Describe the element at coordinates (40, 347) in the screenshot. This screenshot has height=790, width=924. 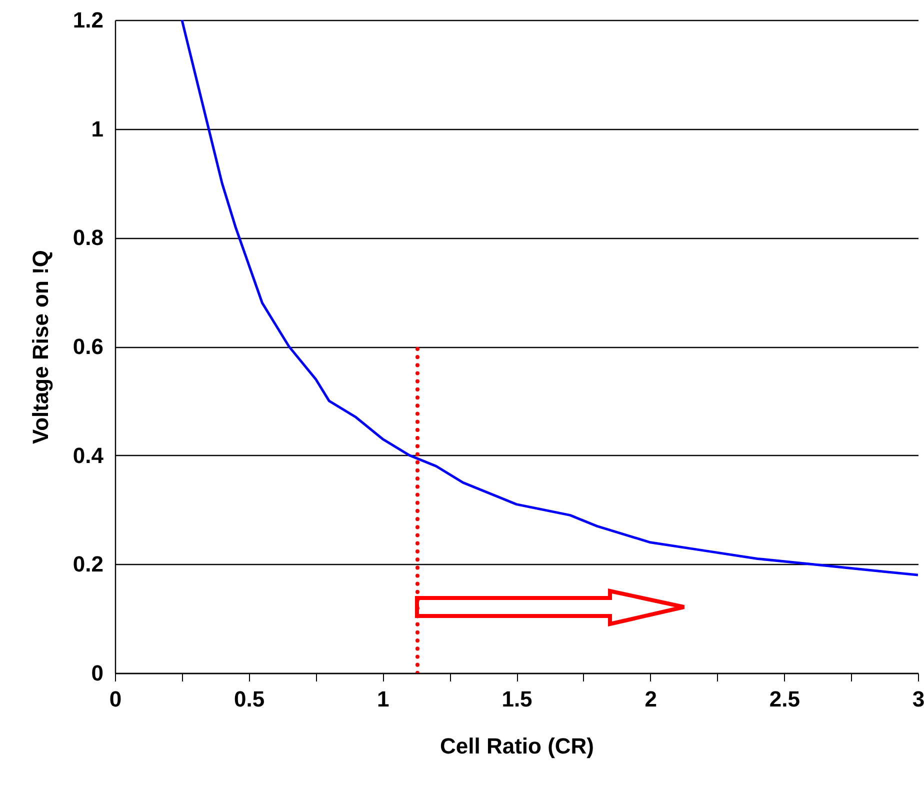
I see `y-axis-title: Voltage Rise on !Q` at that location.